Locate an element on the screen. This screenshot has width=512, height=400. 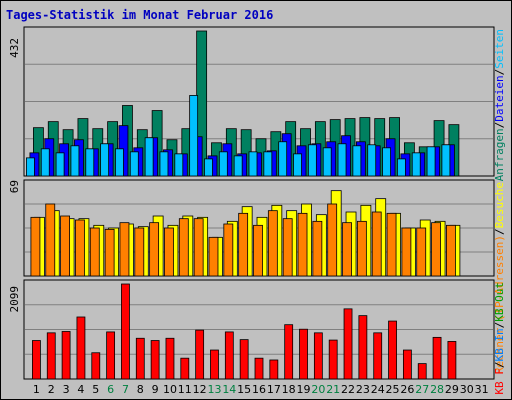
legend-item-visits-2: Besuche is located at coordinates (499, 205).